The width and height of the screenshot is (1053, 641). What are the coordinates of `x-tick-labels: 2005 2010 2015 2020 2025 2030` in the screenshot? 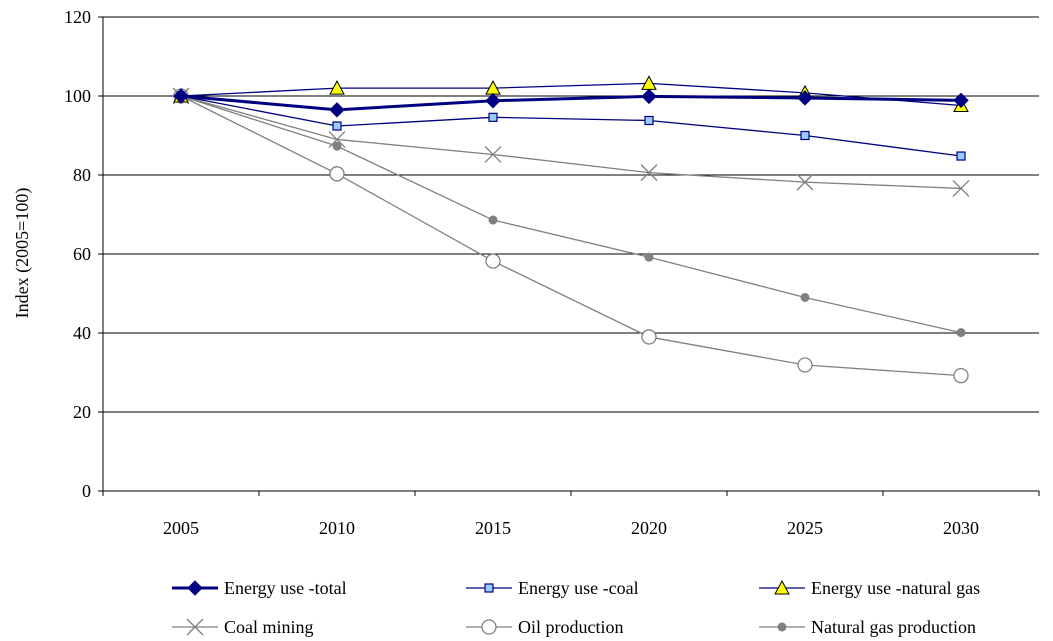 It's located at (571, 528).